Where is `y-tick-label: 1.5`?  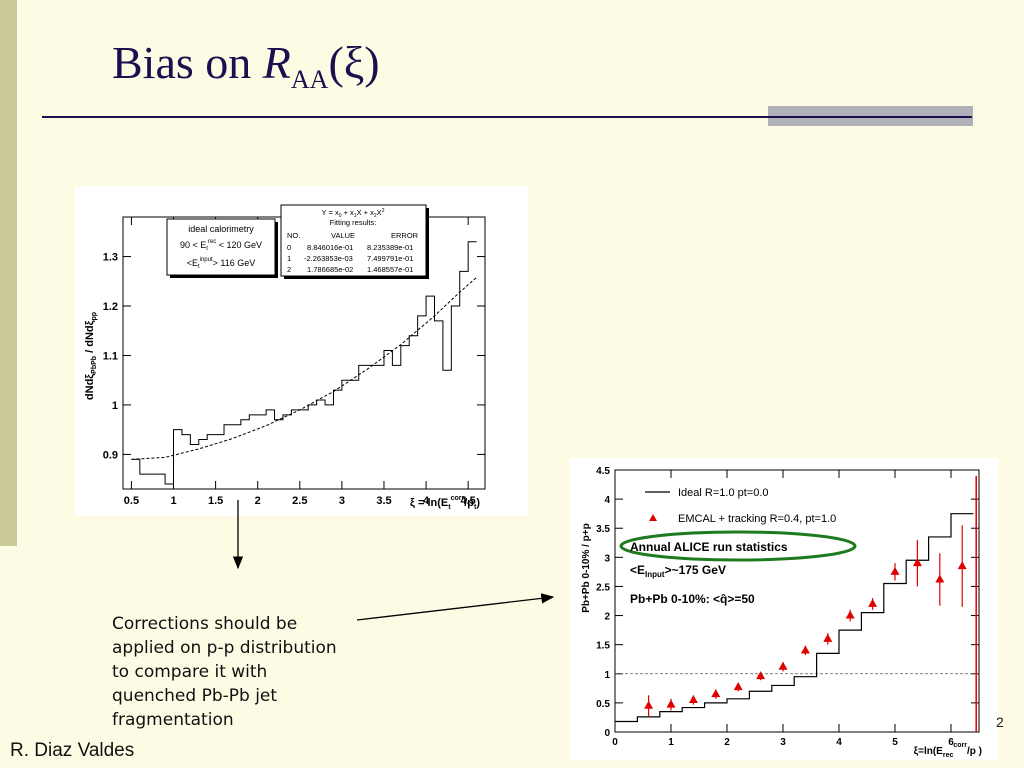 y-tick-label: 1.5 is located at coordinates (603, 646).